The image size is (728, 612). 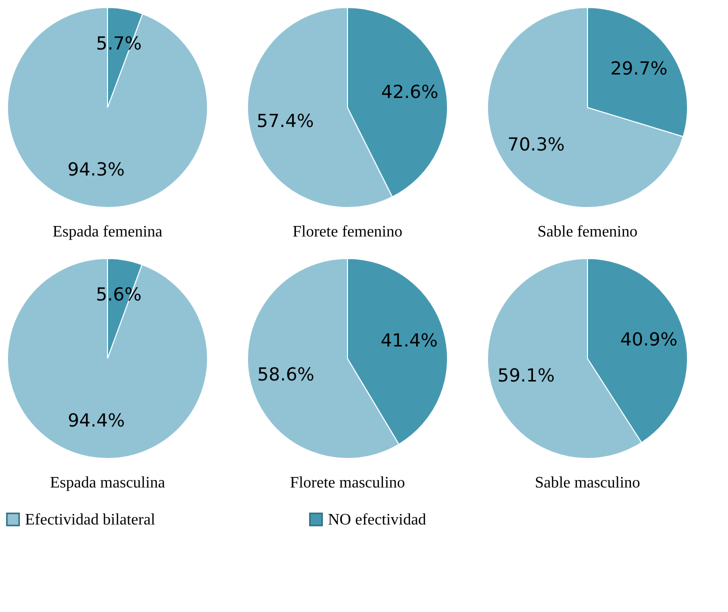 I want to click on text: Florete femenino, so click(x=347, y=232).